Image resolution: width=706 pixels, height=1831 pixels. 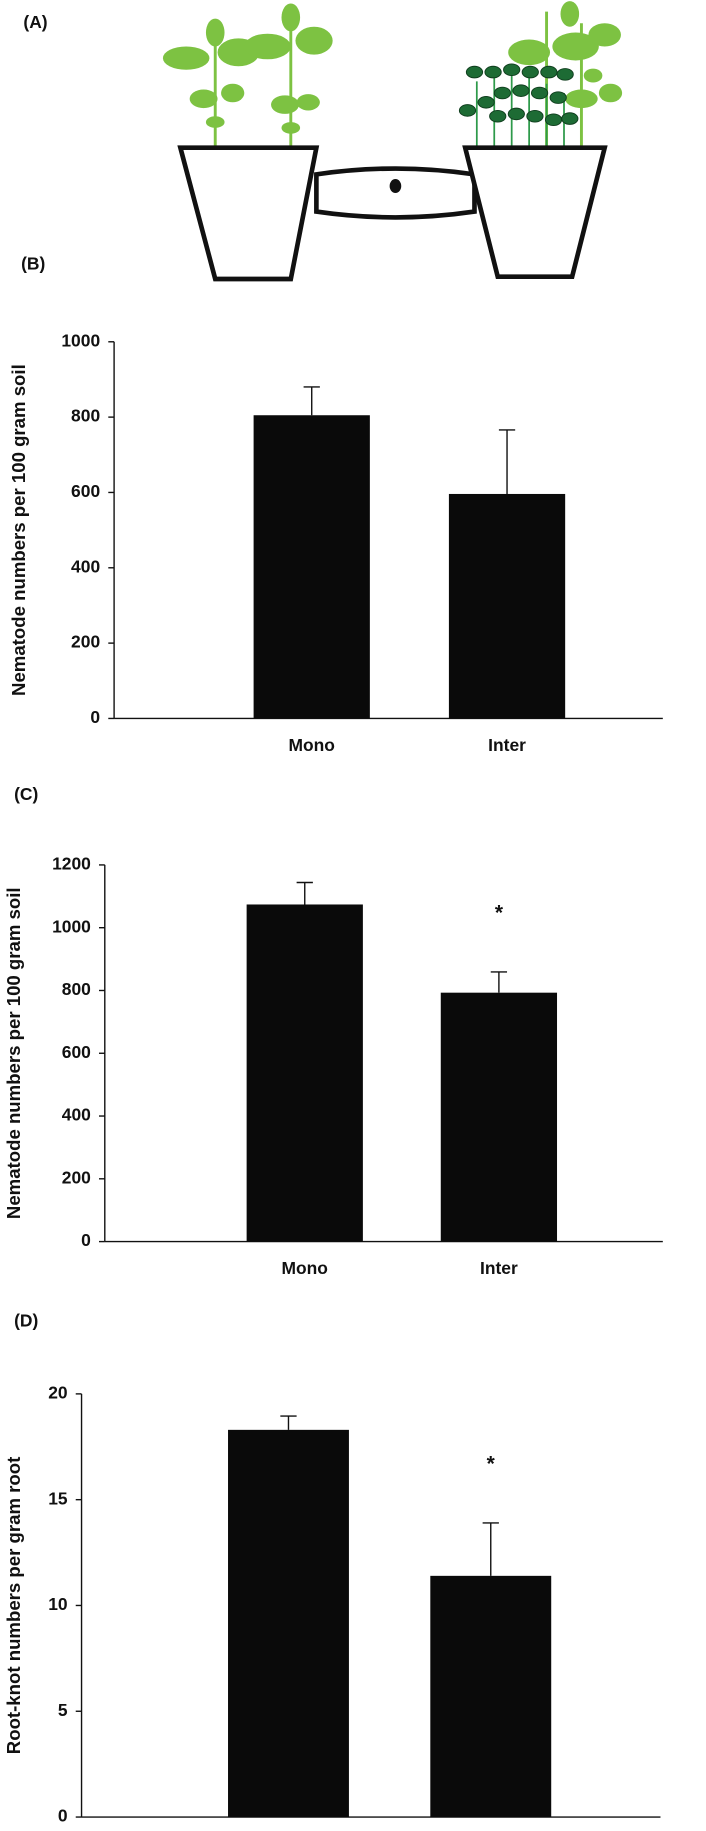 What do you see at coordinates (58, 1498) in the screenshot?
I see `y-tick-label: 15` at bounding box center [58, 1498].